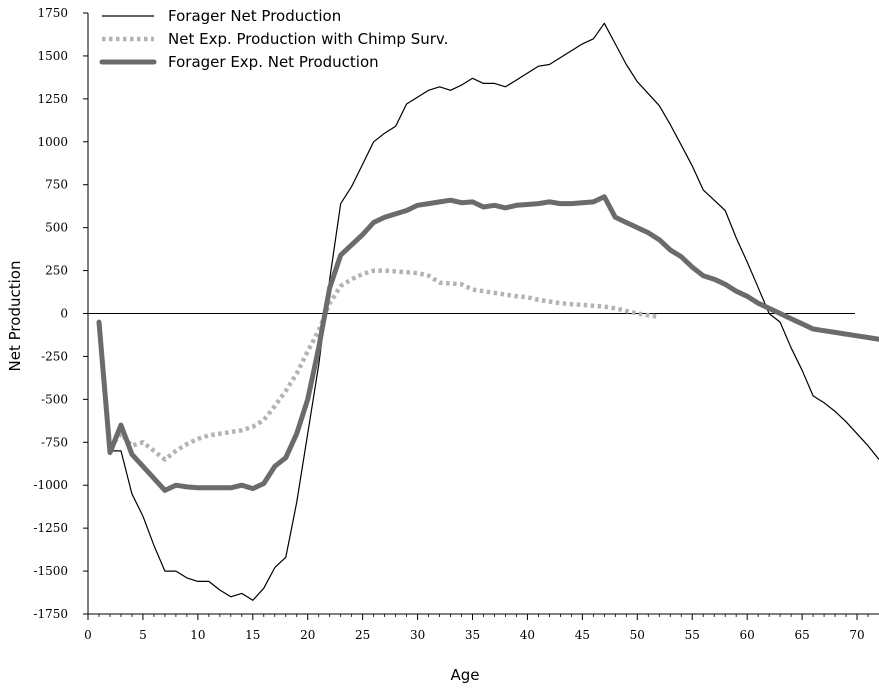 The width and height of the screenshot is (879, 689). What do you see at coordinates (56, 271) in the screenshot?
I see `y-tick-label: 250` at bounding box center [56, 271].